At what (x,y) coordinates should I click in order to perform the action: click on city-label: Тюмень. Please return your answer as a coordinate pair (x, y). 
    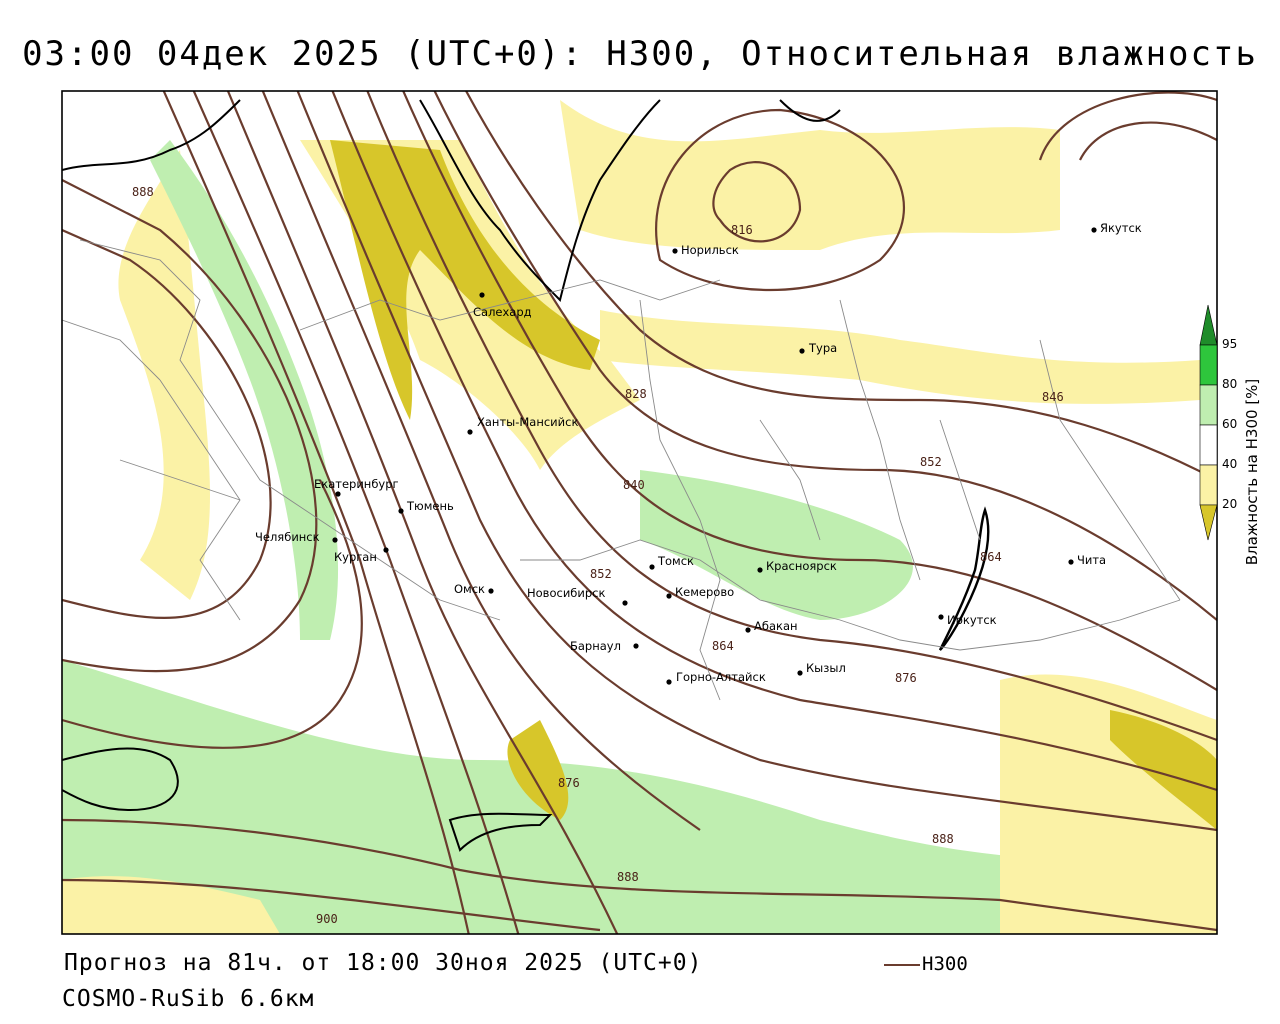
    Looking at the image, I should click on (430, 506).